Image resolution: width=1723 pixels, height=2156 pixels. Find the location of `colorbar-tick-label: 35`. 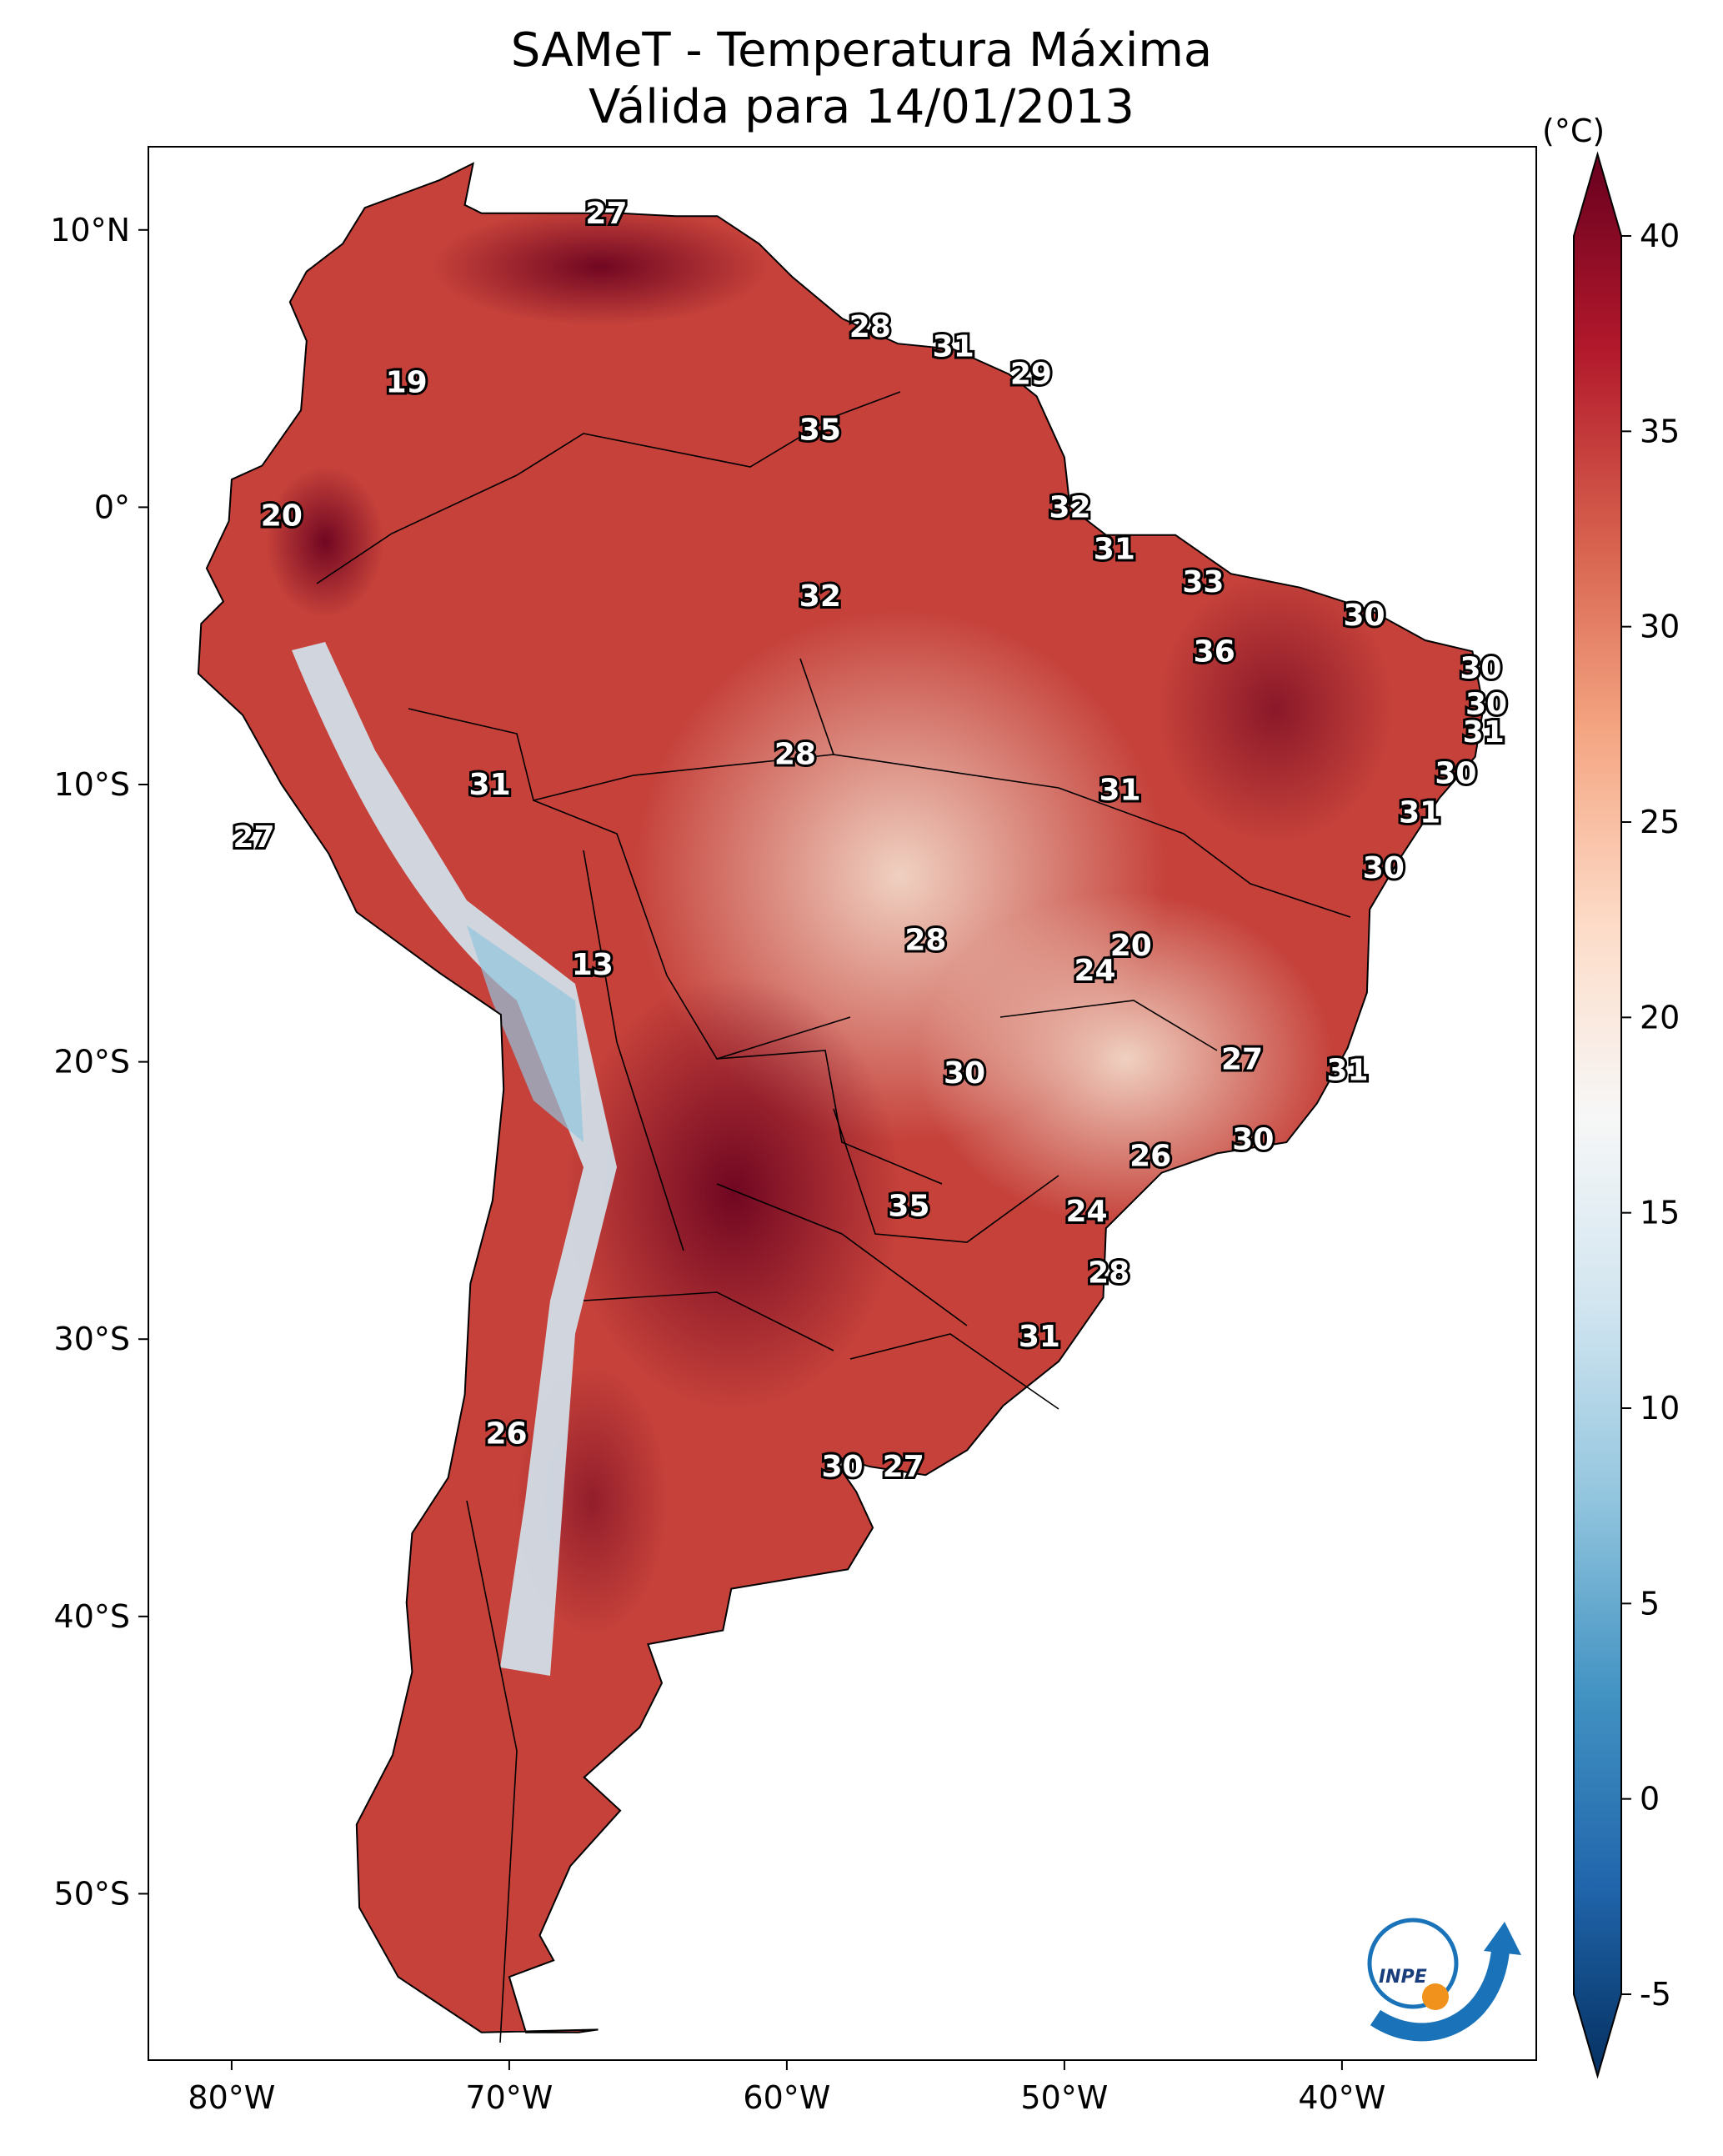

colorbar-tick-label: 35 is located at coordinates (1660, 431).